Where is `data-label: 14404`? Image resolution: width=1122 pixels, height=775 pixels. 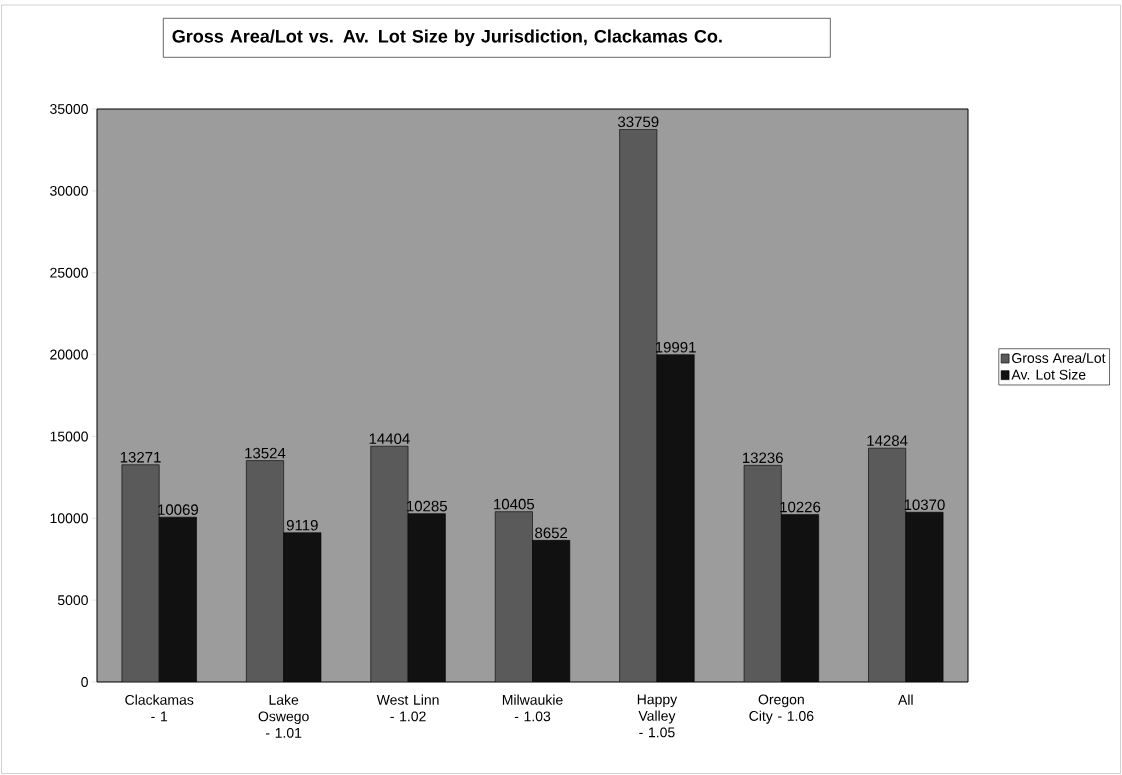 data-label: 14404 is located at coordinates (389, 438).